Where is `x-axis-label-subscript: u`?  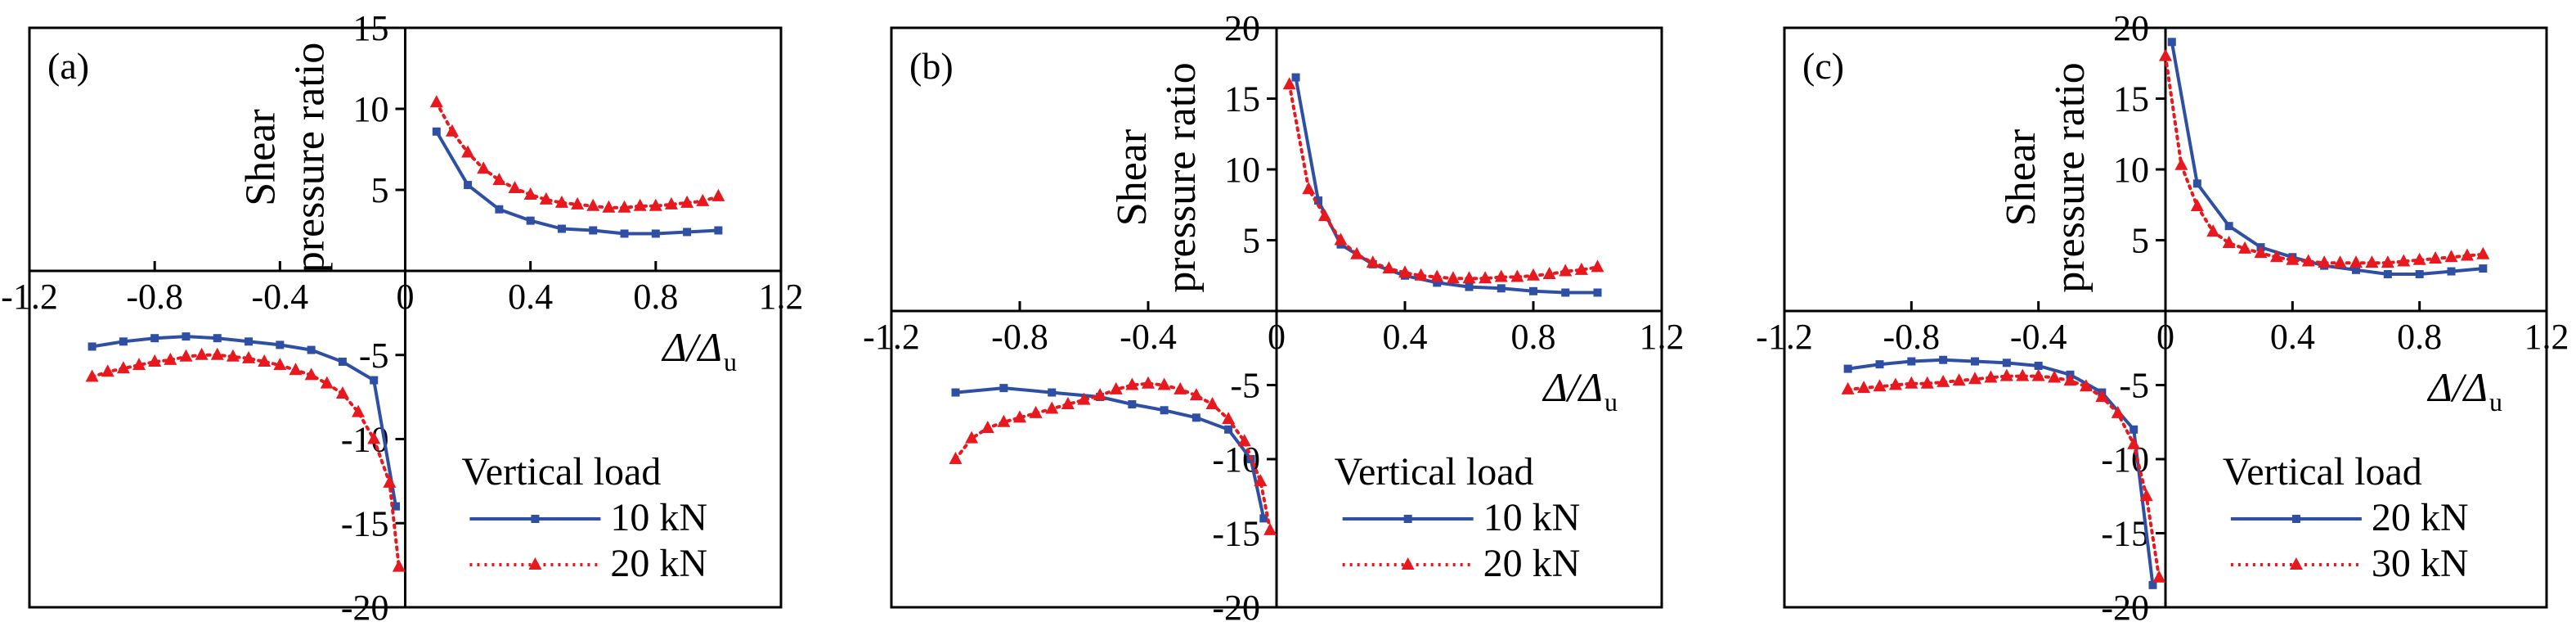
x-axis-label-subscript: u is located at coordinates (2495, 402).